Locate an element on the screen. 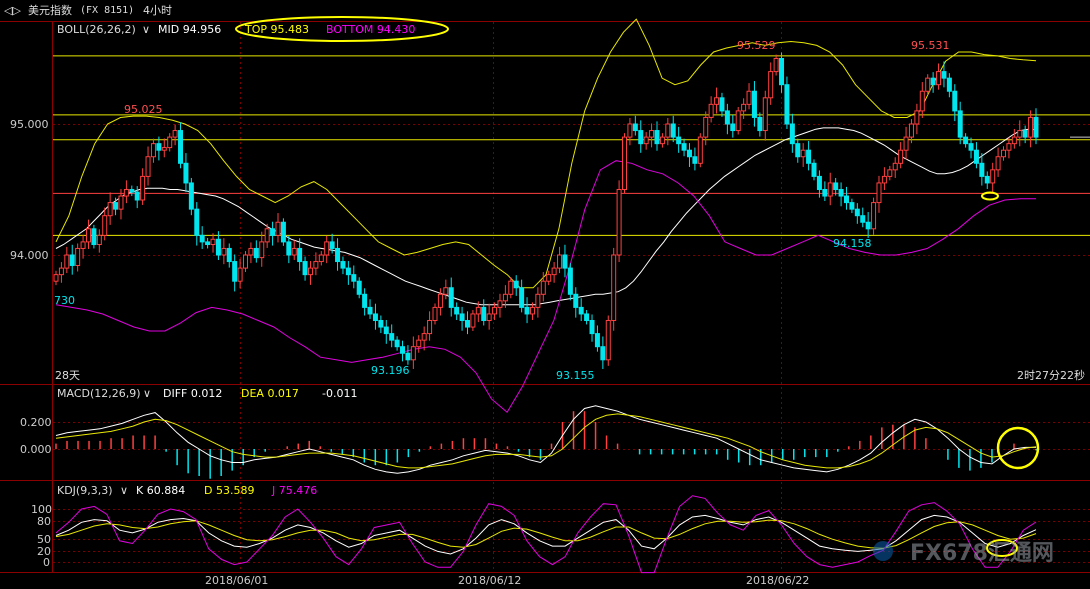 Image resolution: width=1090 pixels, height=589 pixels. kdj-j-value: J 75.476 is located at coordinates (294, 490).